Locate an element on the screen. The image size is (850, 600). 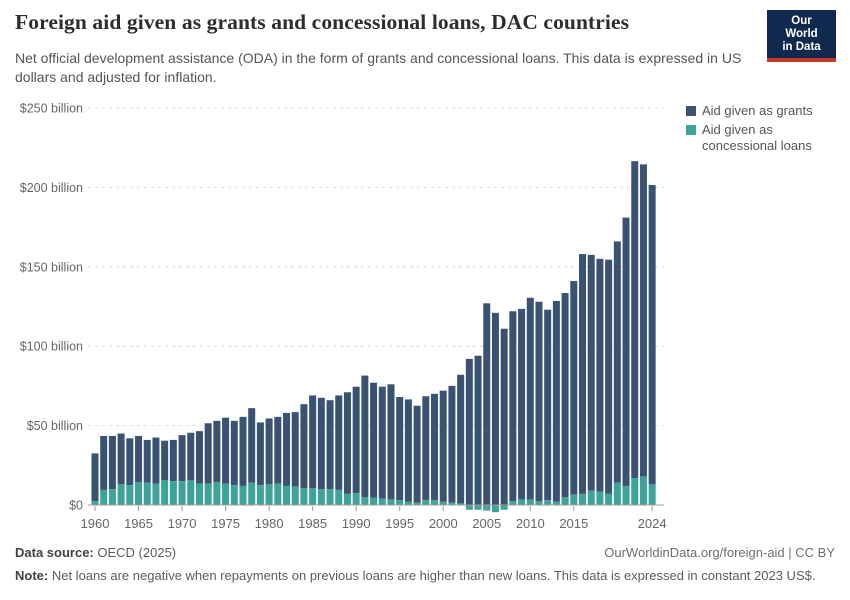
attribution-link: OurWorldinData.org/foreign-aid | CC BY is located at coordinates (719, 552).